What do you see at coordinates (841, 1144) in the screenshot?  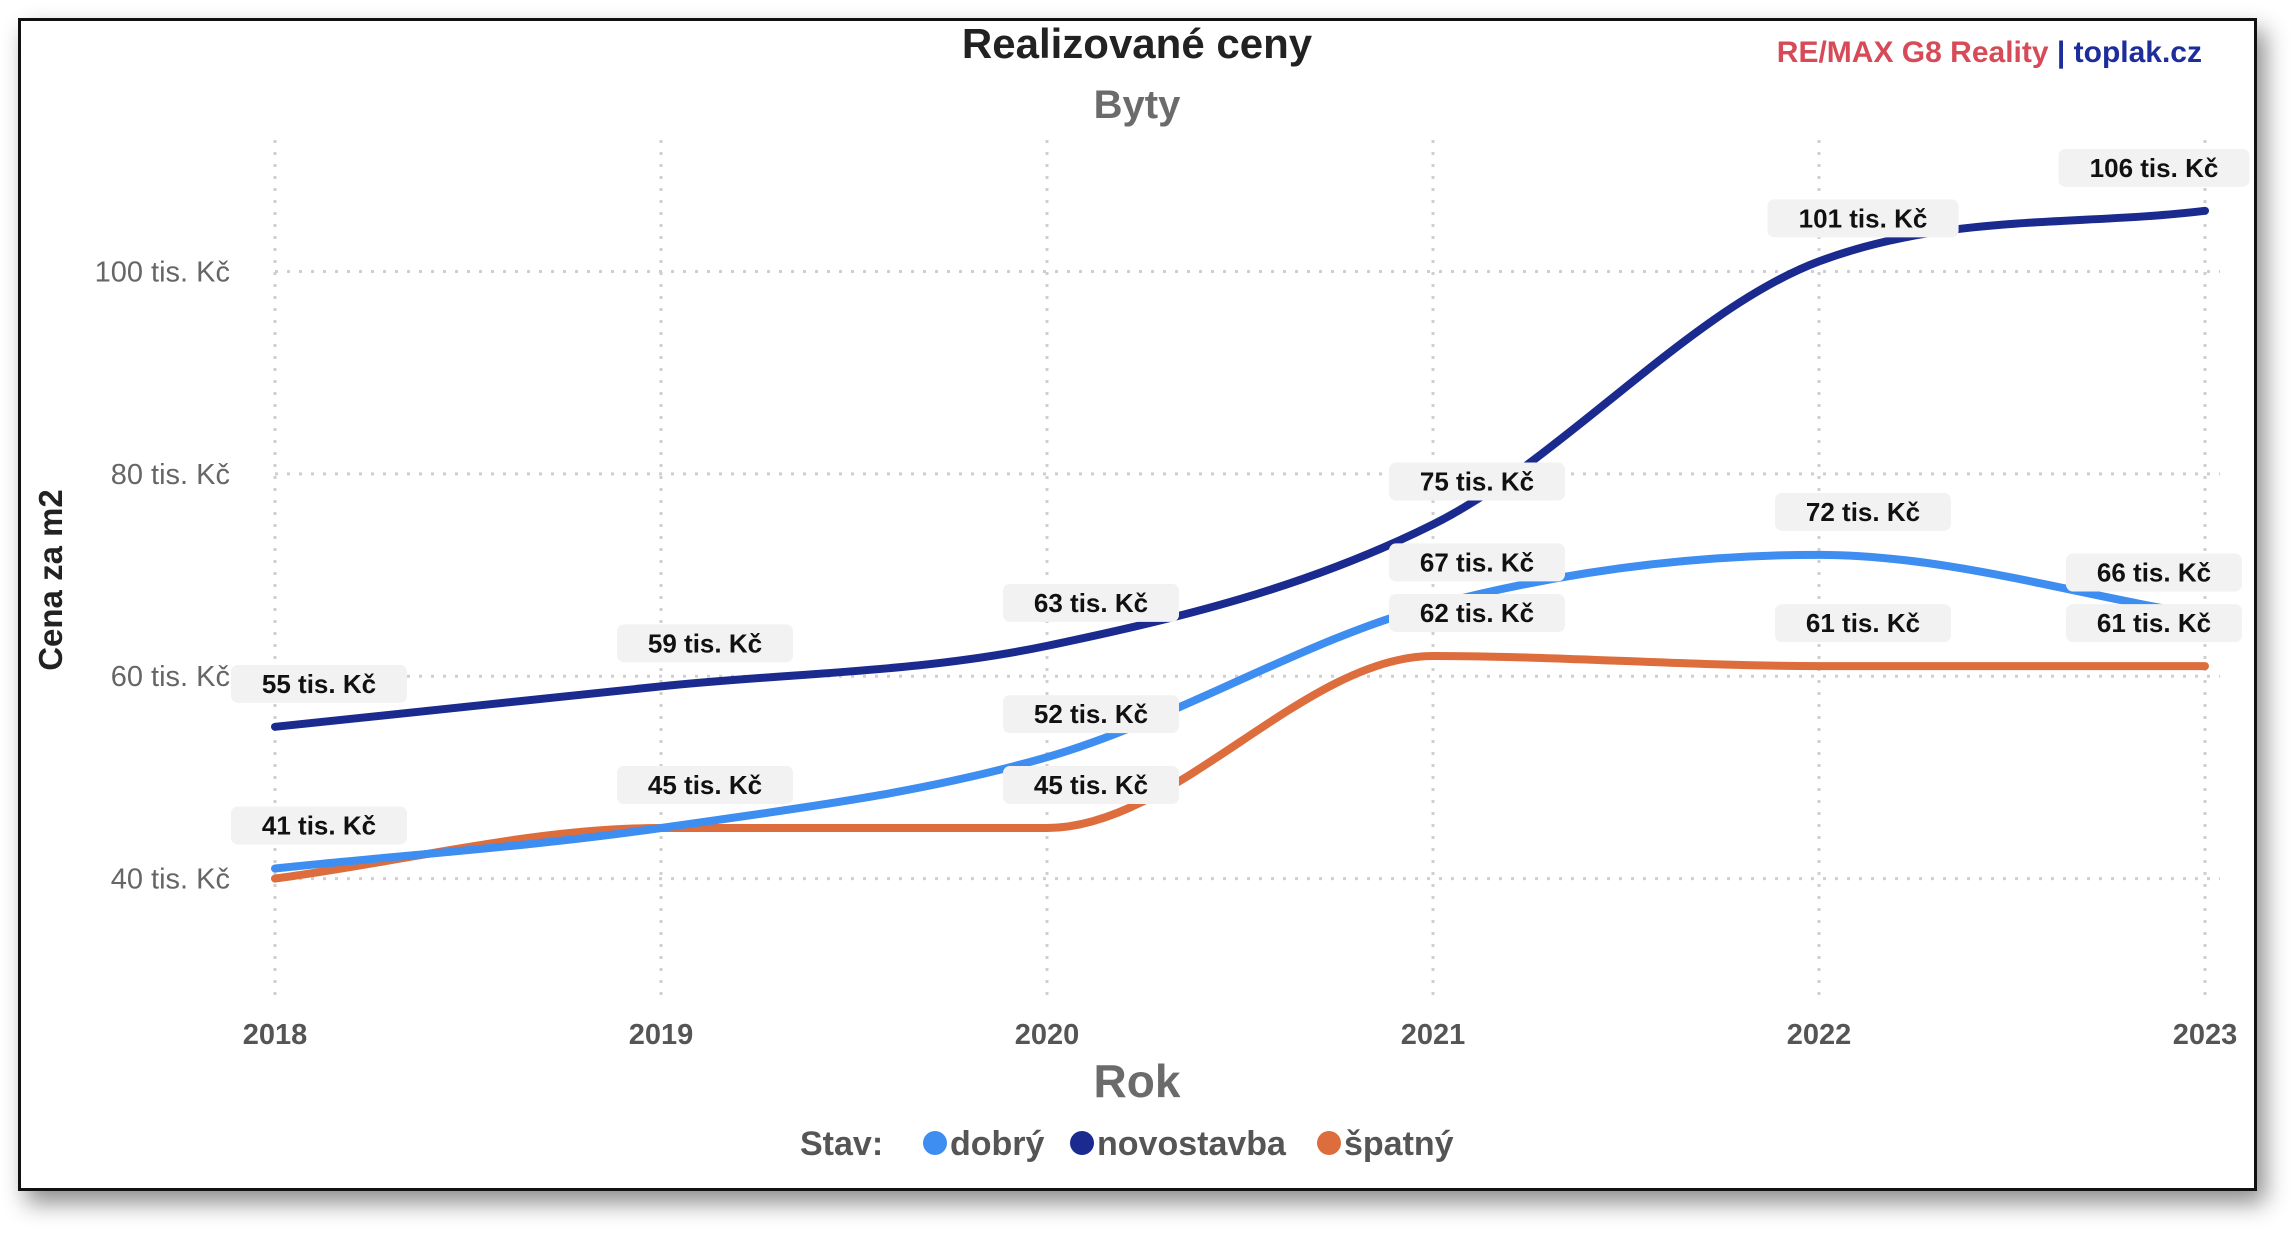 I see `legend-title: Stav:` at bounding box center [841, 1144].